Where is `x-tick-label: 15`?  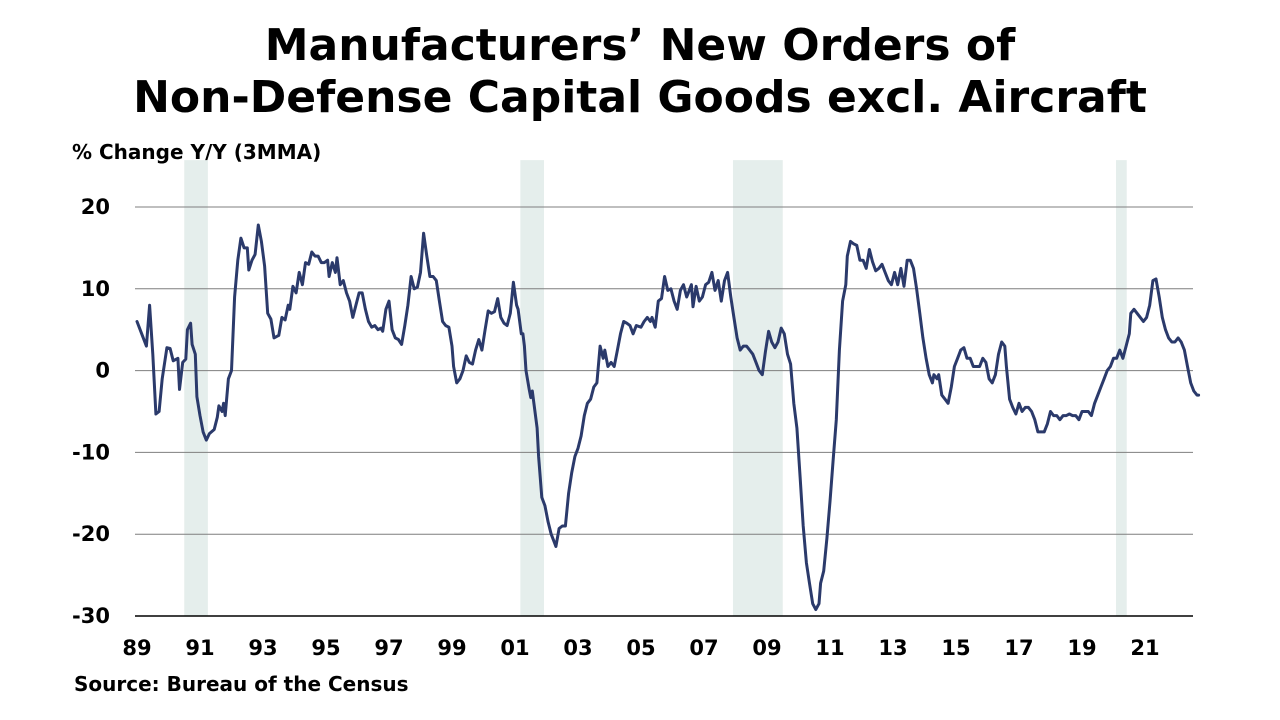
x-tick-label: 15 is located at coordinates (955, 648).